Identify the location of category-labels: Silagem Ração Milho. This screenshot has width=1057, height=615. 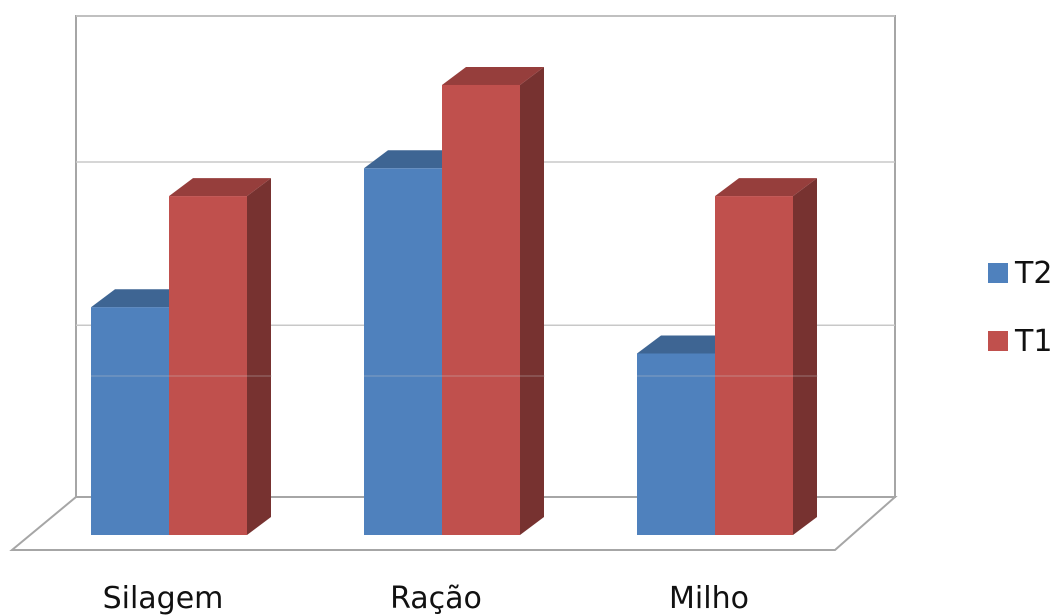
(426, 598).